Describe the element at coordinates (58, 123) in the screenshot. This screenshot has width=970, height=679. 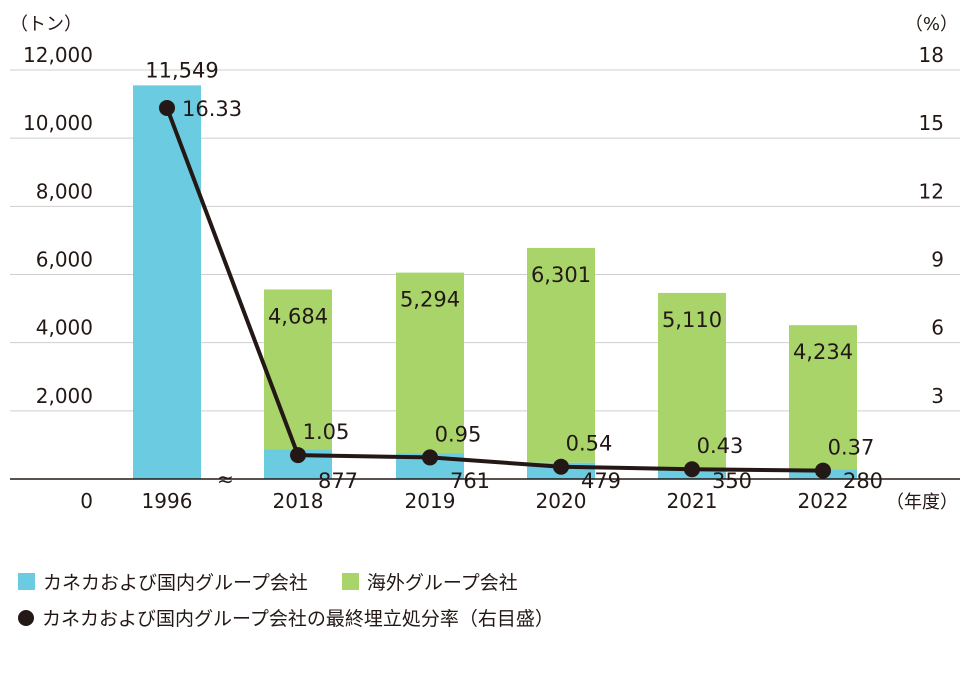
I see `y-left-tick-label: 10,000` at that location.